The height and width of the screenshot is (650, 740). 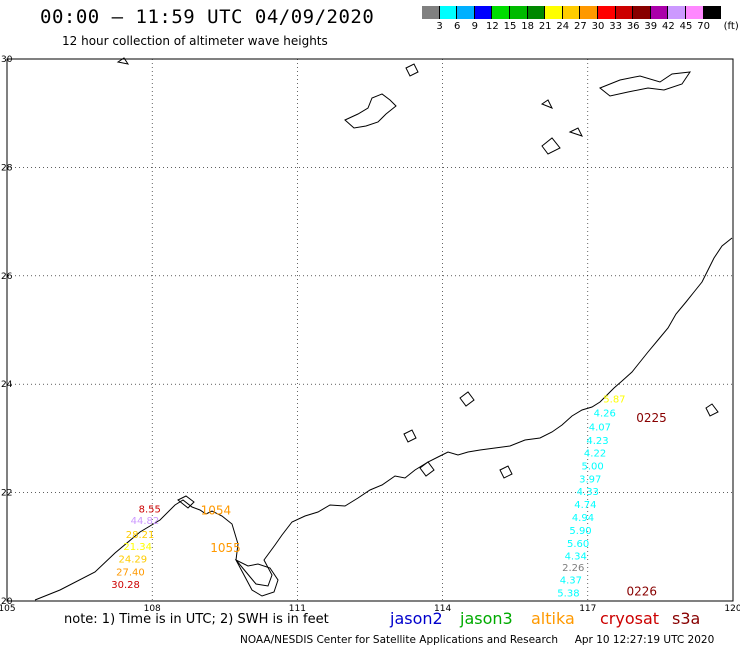 I want to click on wave-height-value: 4.74, so click(x=585, y=505).